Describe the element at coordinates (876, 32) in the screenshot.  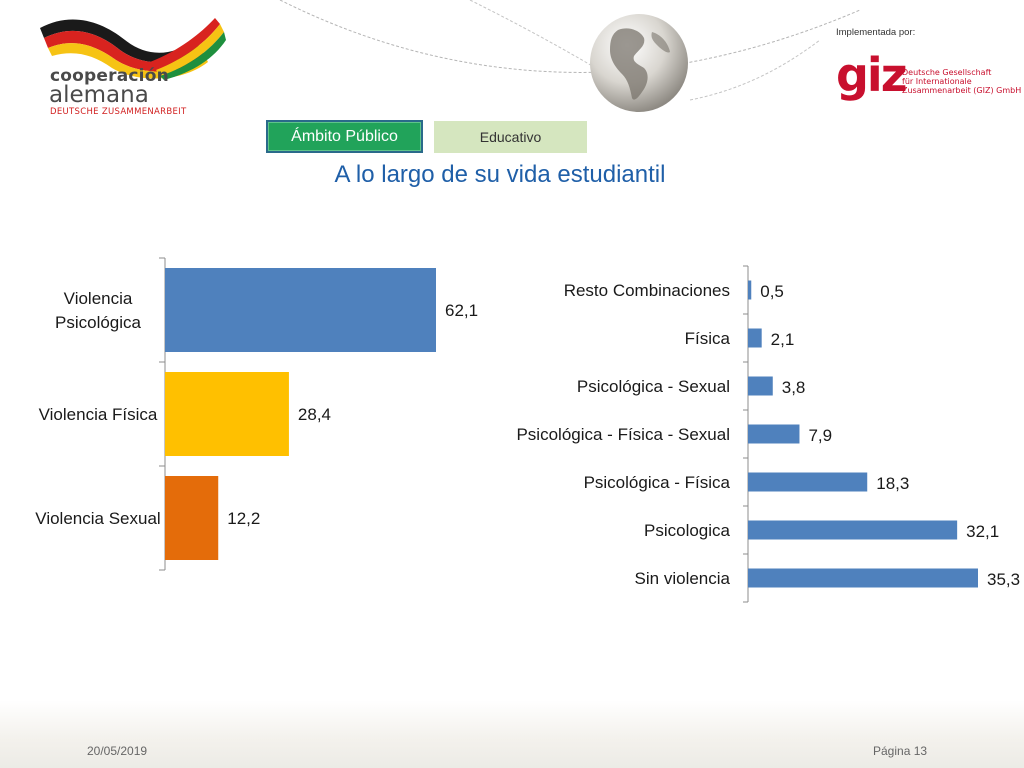
I see `implemented-by-label: Implementada por:` at that location.